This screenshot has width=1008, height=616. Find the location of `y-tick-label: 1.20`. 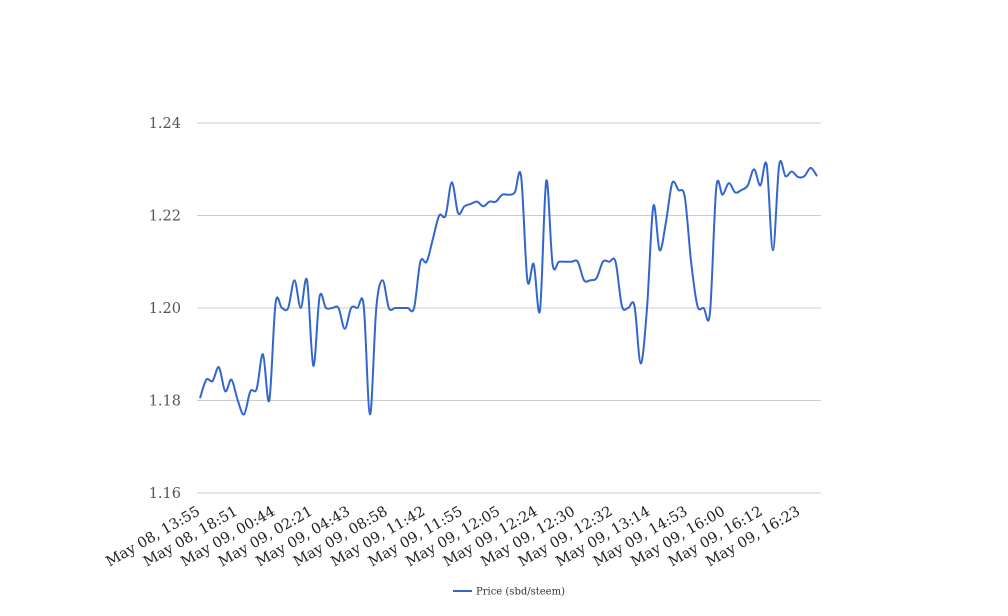

y-tick-label: 1.20 is located at coordinates (165, 309).